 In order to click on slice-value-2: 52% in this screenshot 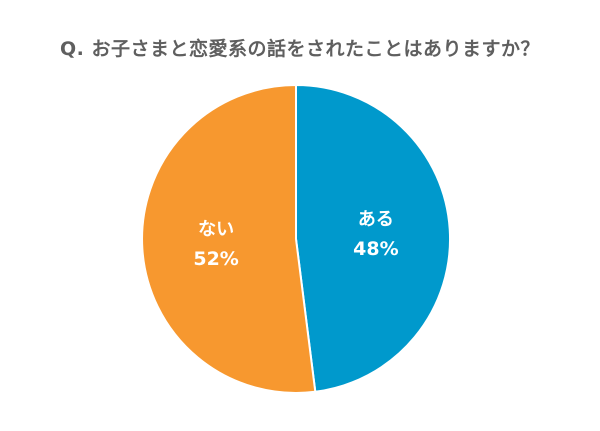, I will do `click(215, 259)`.